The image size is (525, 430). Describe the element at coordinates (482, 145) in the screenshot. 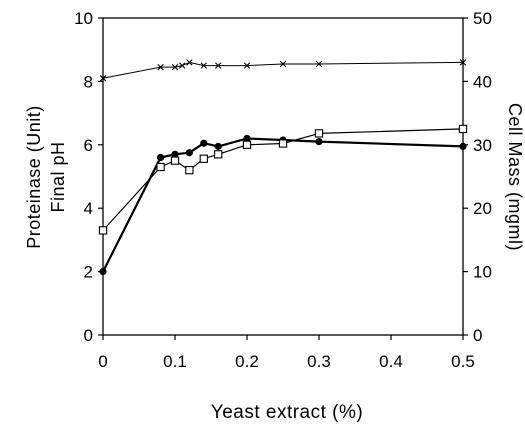

I see `right-y-tick-label: 30` at that location.